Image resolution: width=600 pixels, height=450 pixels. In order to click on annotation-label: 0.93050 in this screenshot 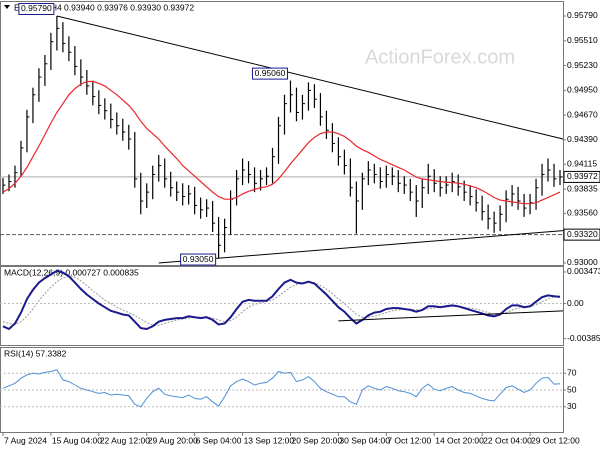, I will do `click(198, 259)`.